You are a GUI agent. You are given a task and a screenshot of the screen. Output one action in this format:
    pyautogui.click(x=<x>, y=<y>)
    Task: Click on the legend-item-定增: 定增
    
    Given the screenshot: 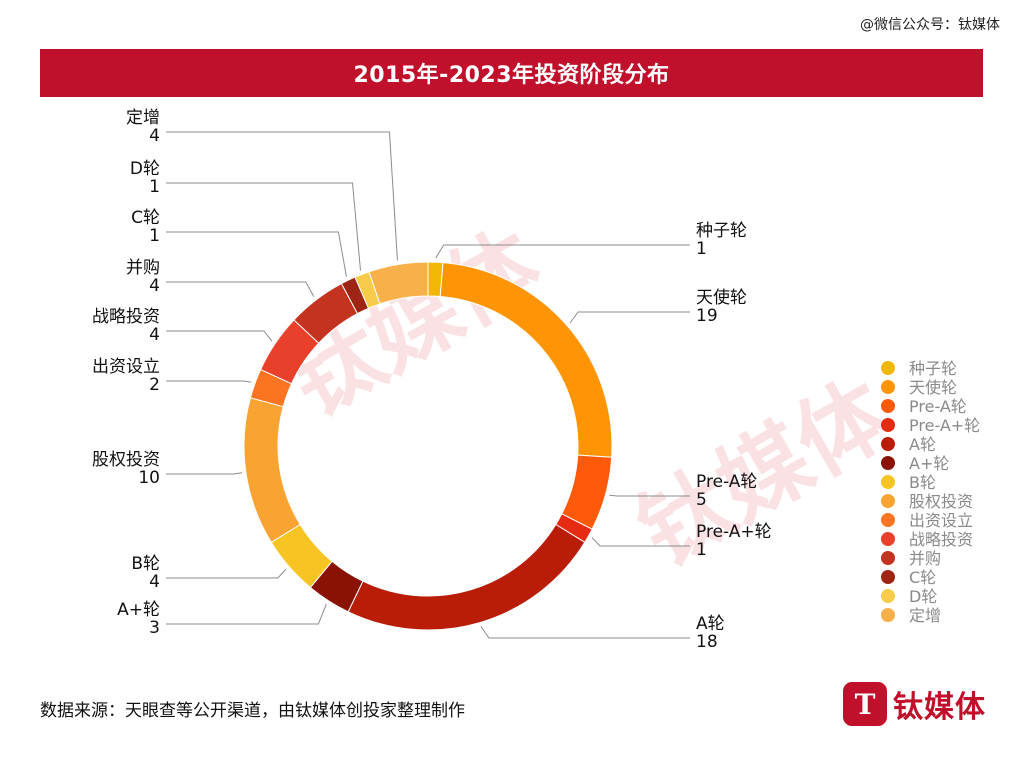 What is the action you would take?
    pyautogui.click(x=911, y=615)
    